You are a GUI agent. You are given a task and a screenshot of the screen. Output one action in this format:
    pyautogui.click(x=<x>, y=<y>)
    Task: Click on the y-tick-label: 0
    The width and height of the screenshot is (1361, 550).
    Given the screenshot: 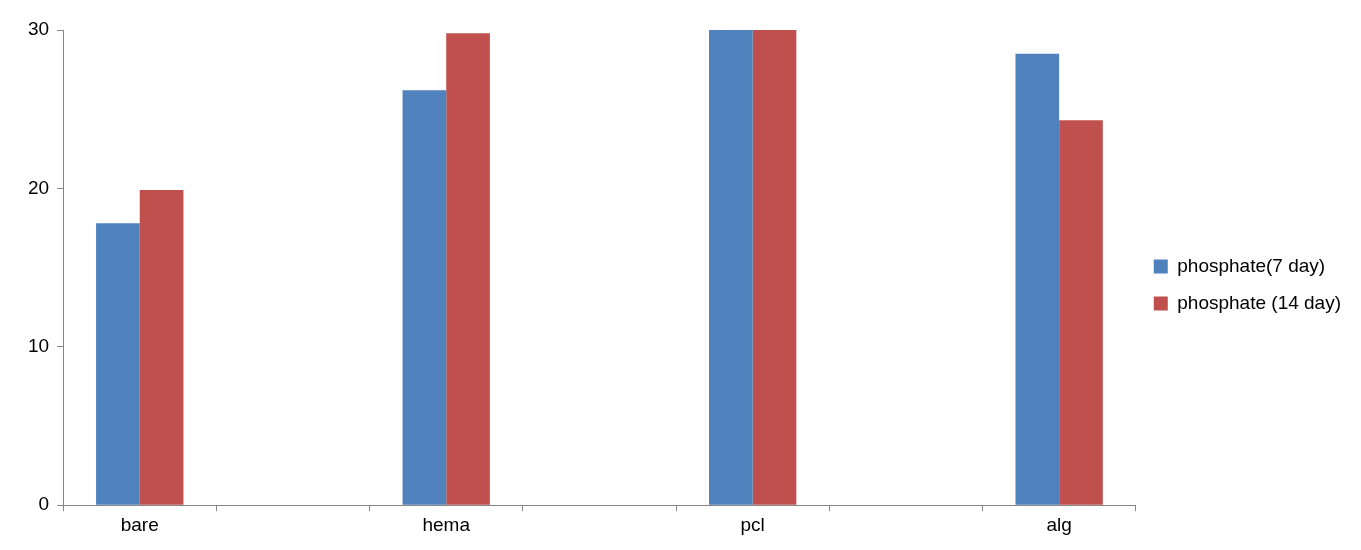 What is the action you would take?
    pyautogui.click(x=44, y=504)
    